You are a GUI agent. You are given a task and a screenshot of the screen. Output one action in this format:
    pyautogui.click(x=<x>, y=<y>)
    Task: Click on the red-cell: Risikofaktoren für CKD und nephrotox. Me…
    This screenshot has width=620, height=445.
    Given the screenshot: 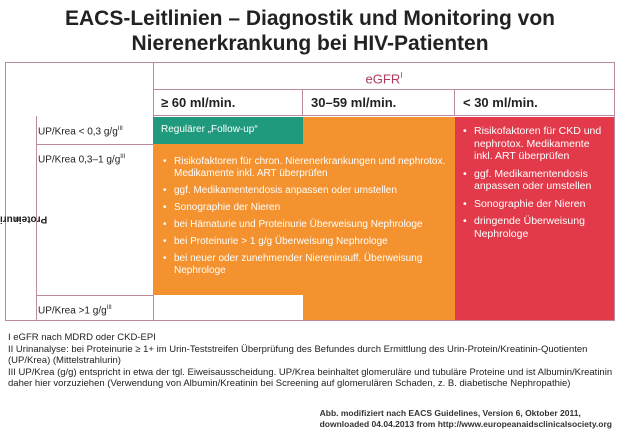 What is the action you would take?
    pyautogui.click(x=534, y=218)
    